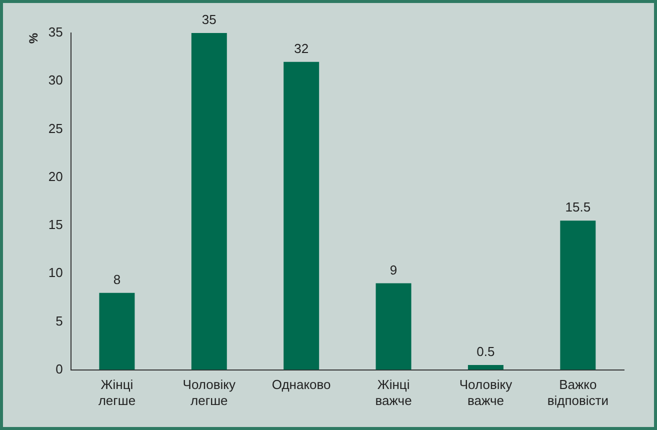 This screenshot has height=430, width=657. Describe the element at coordinates (117, 279) in the screenshot. I see `data-label: 8` at that location.